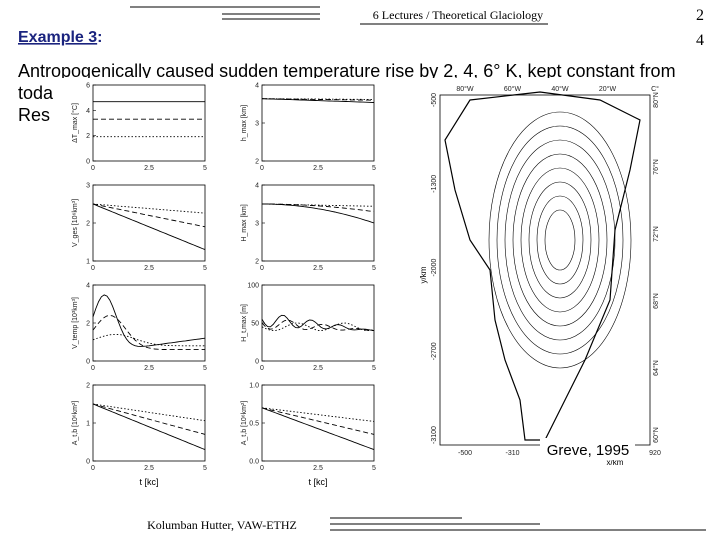  Describe the element at coordinates (339, 15) in the screenshot. I see `header-rules` at that location.